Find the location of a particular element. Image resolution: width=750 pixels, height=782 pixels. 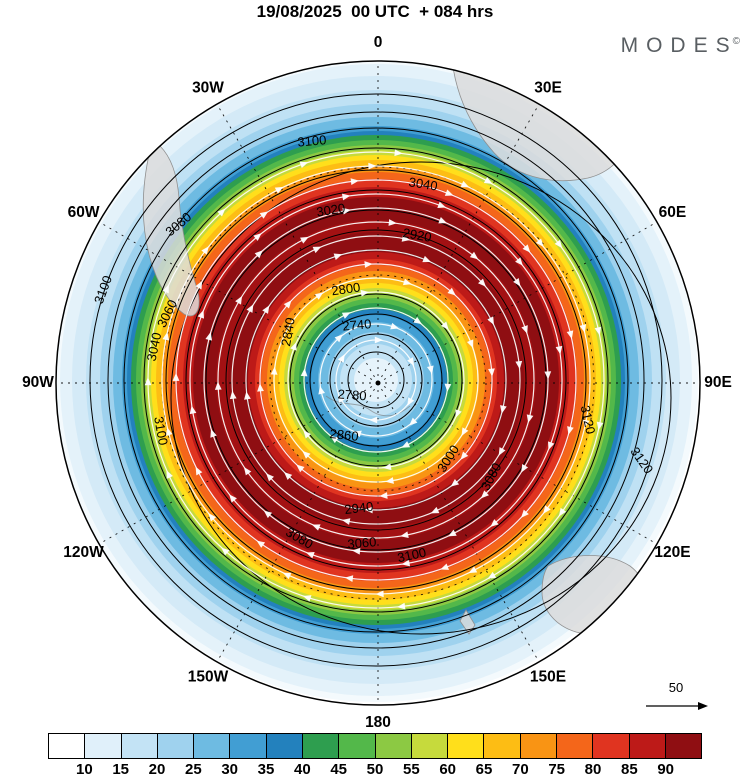

longitude-label: 150W is located at coordinates (208, 677).